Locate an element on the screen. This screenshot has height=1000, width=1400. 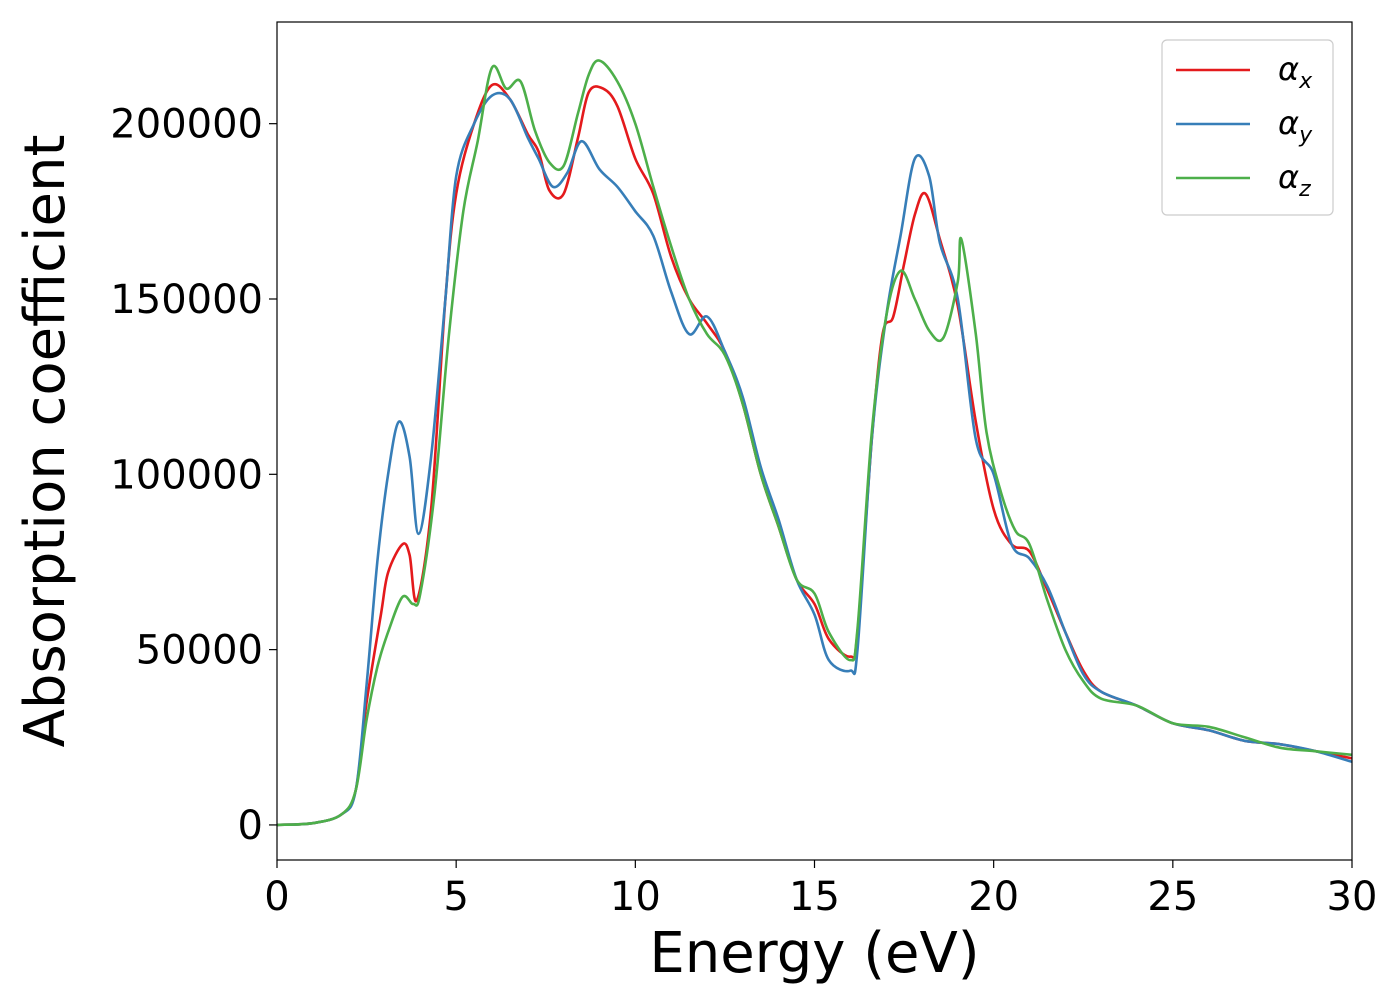
x-axis-title: Energy (eV) is located at coordinates (814, 953).